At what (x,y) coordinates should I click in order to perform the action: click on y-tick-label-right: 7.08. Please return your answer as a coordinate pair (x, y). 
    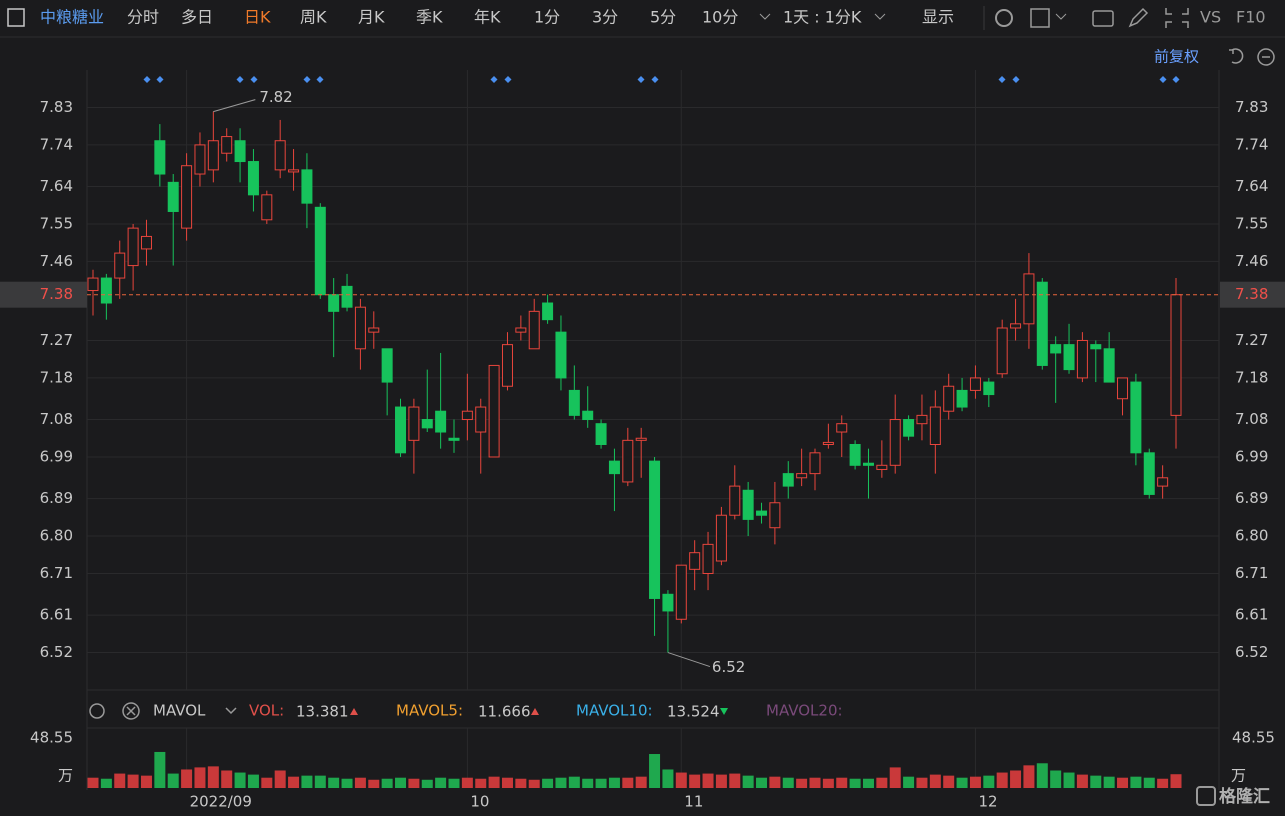
    Looking at the image, I should click on (1251, 419).